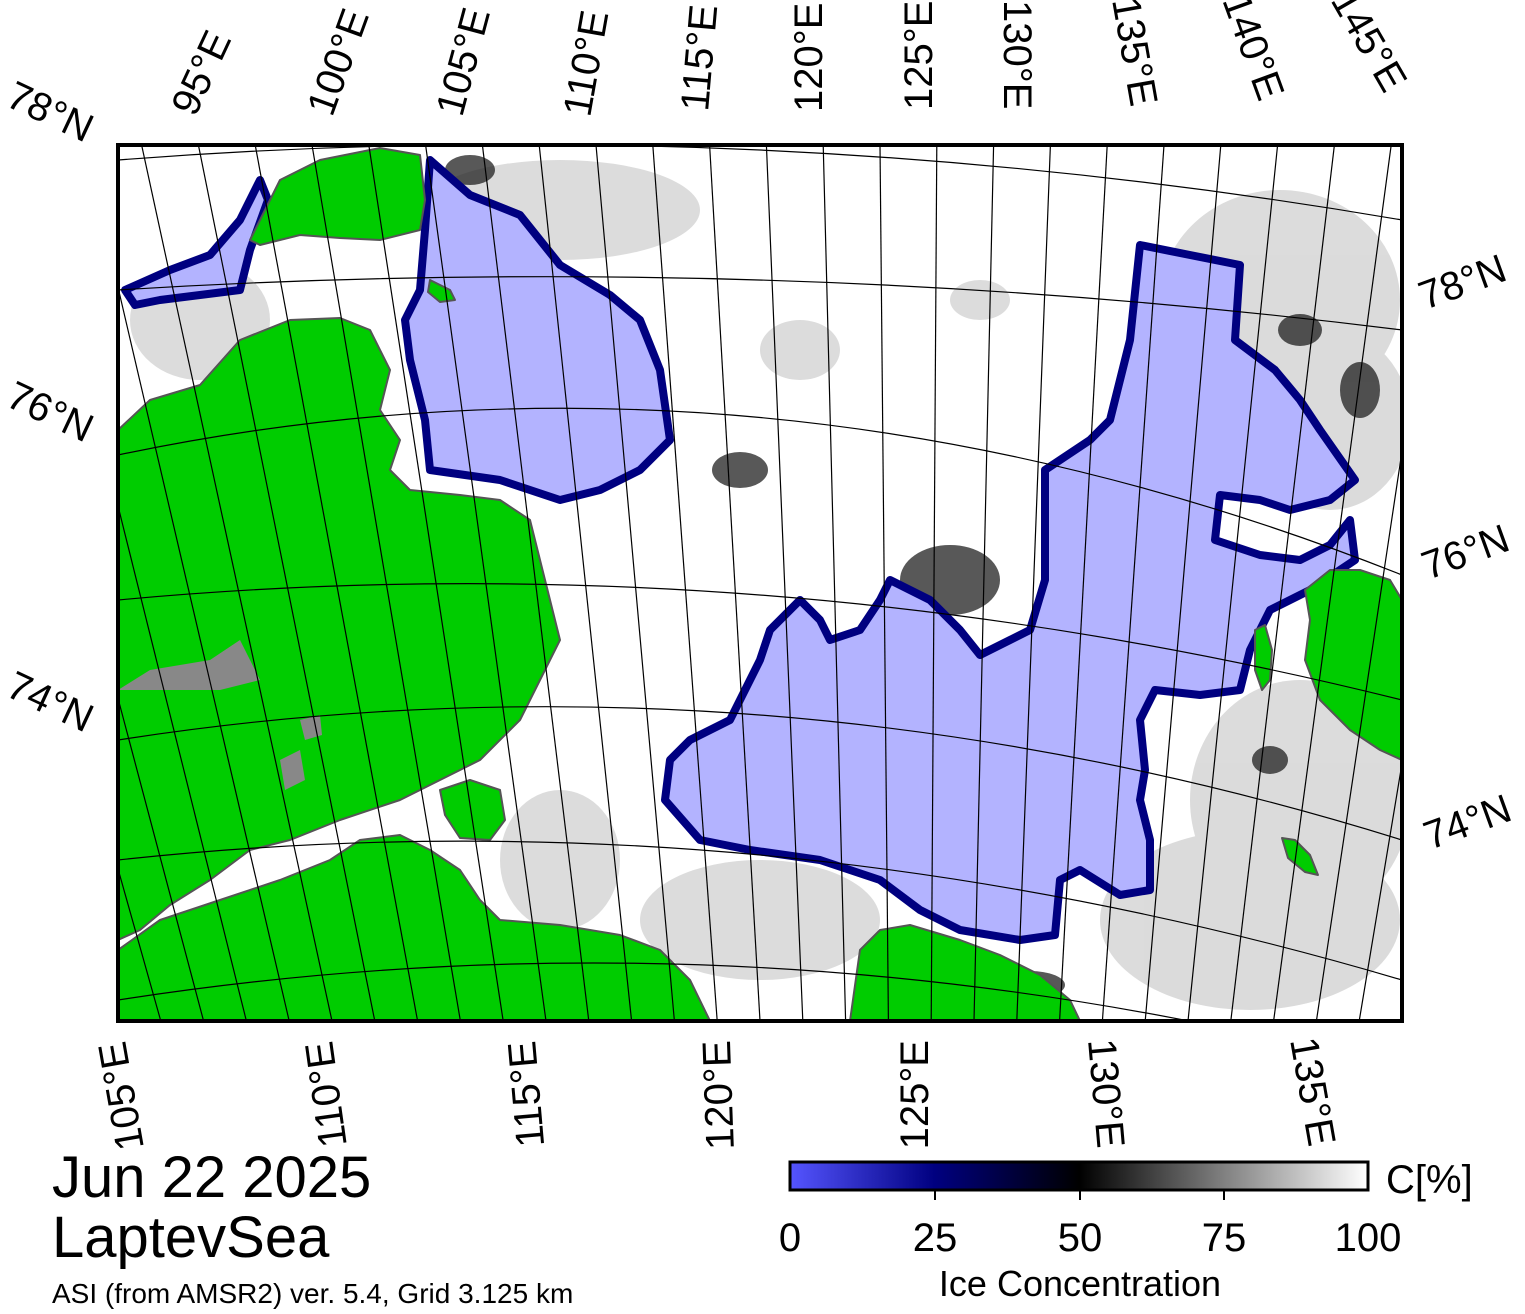 This screenshot has height=1314, width=1525. Describe the element at coordinates (220, 715) in the screenshot. I see `land-mask` at that location.